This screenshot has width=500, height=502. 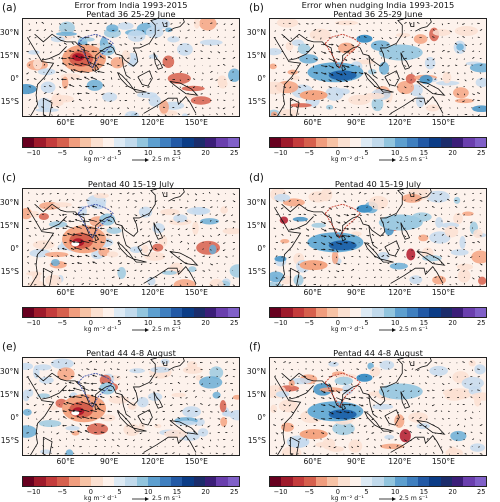 What do you see at coordinates (9, 8) in the screenshot?
I see `panel-label: (a)` at bounding box center [9, 8].